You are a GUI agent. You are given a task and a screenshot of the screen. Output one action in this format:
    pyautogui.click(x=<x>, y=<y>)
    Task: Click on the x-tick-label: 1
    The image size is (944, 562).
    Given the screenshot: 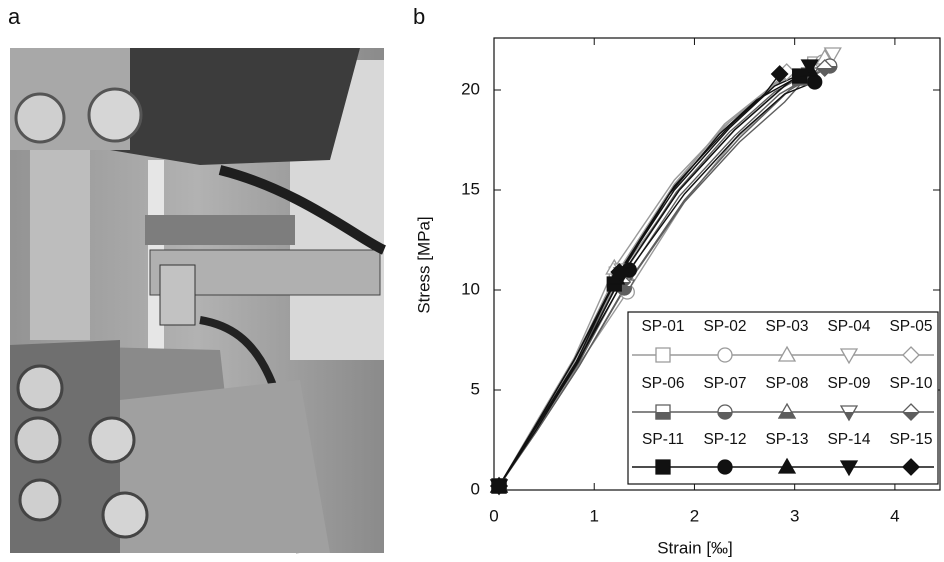 What is the action you would take?
    pyautogui.click(x=593, y=515)
    